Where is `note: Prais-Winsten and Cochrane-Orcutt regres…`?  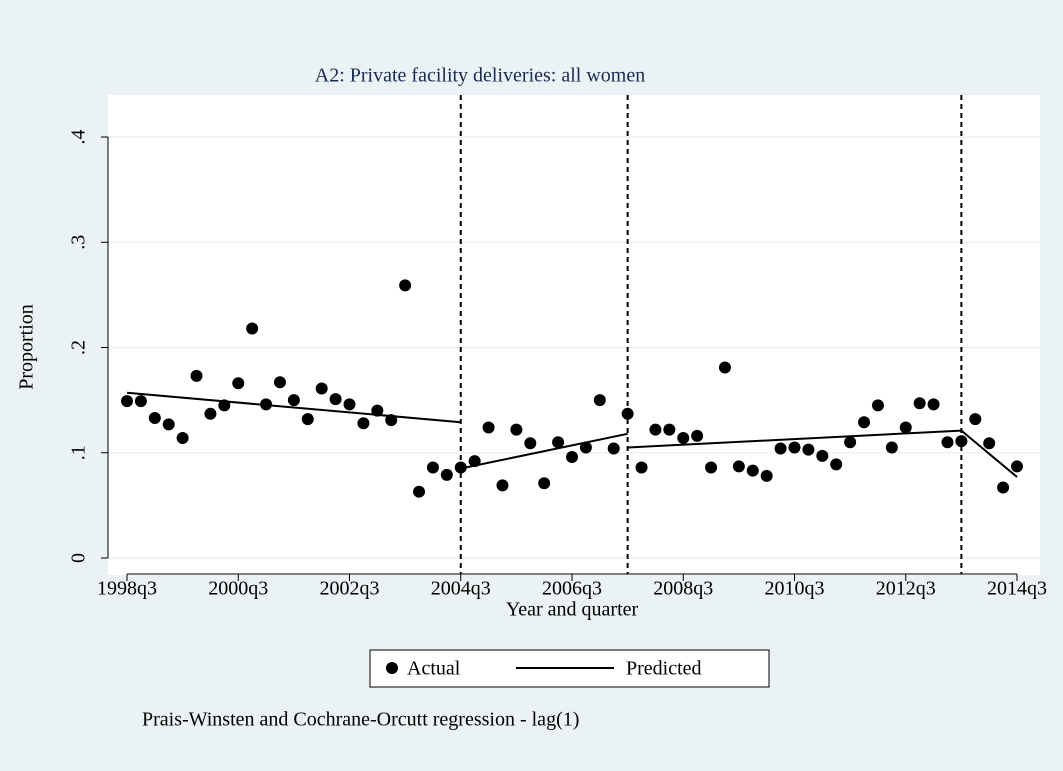
note: Prais-Winsten and Cochrane-Orcutt regres… is located at coordinates (360, 720).